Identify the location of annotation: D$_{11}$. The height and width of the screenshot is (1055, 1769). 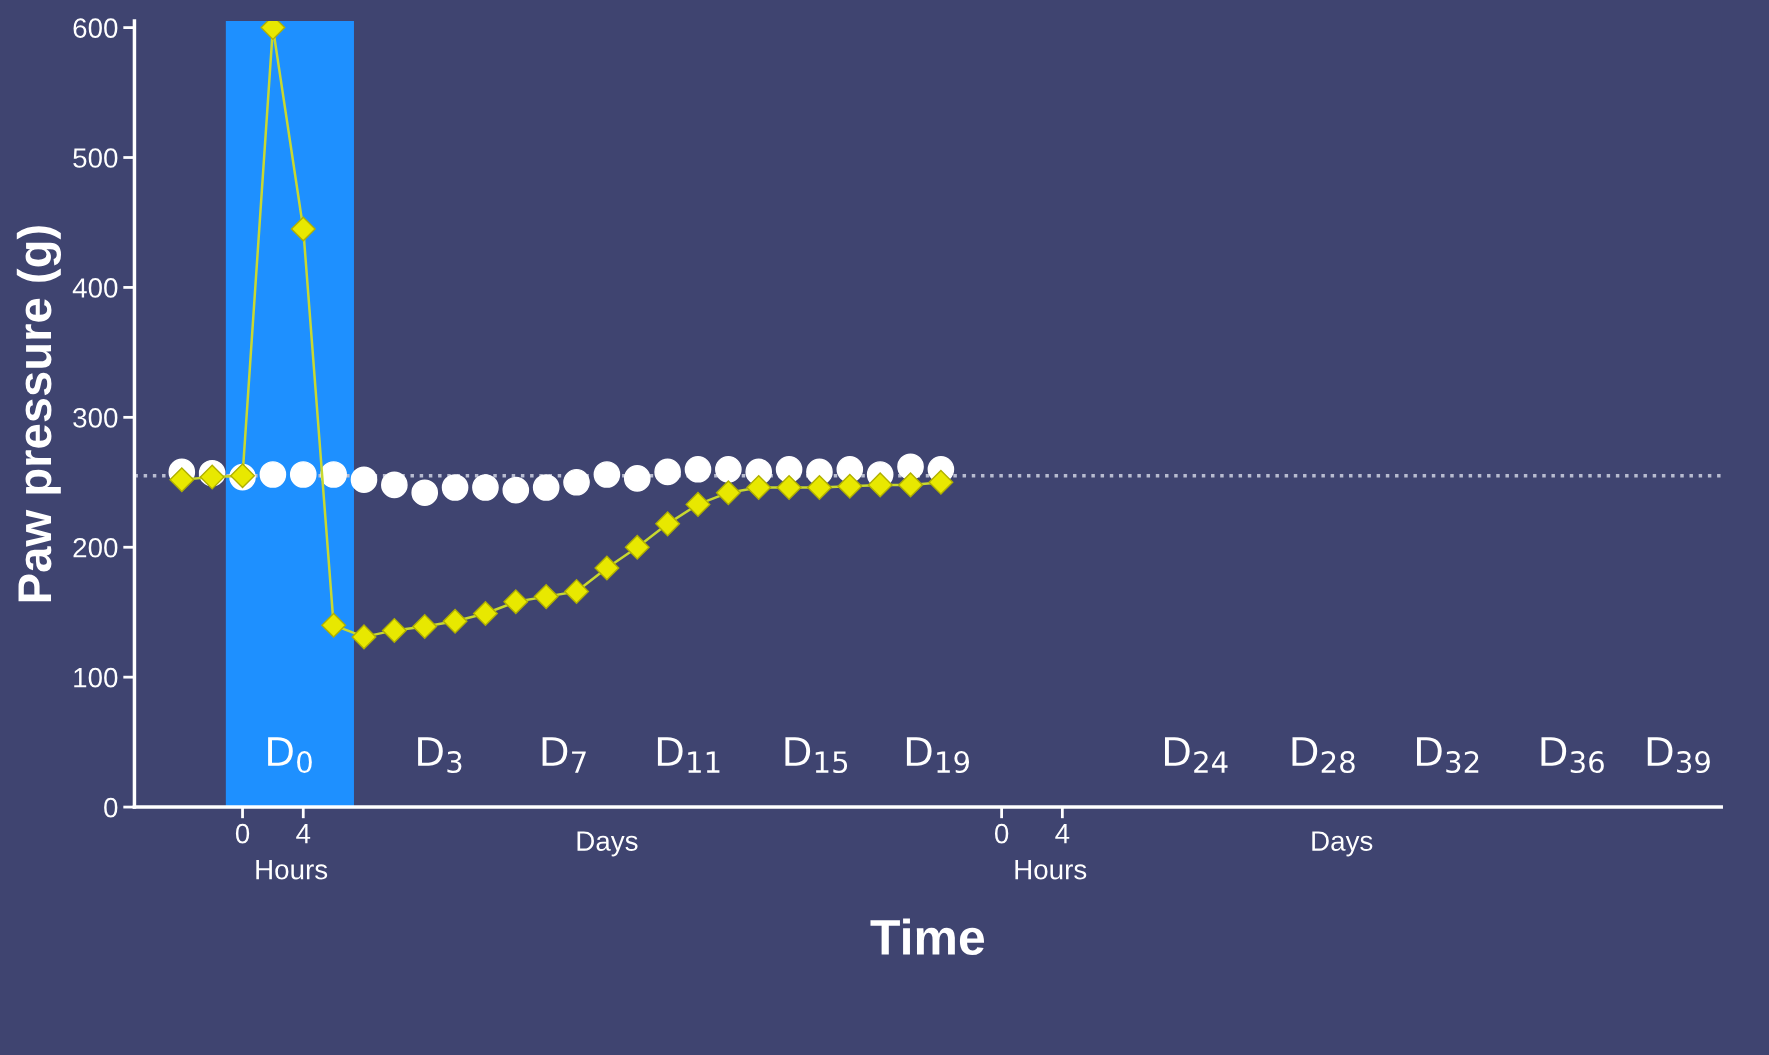
(688, 755).